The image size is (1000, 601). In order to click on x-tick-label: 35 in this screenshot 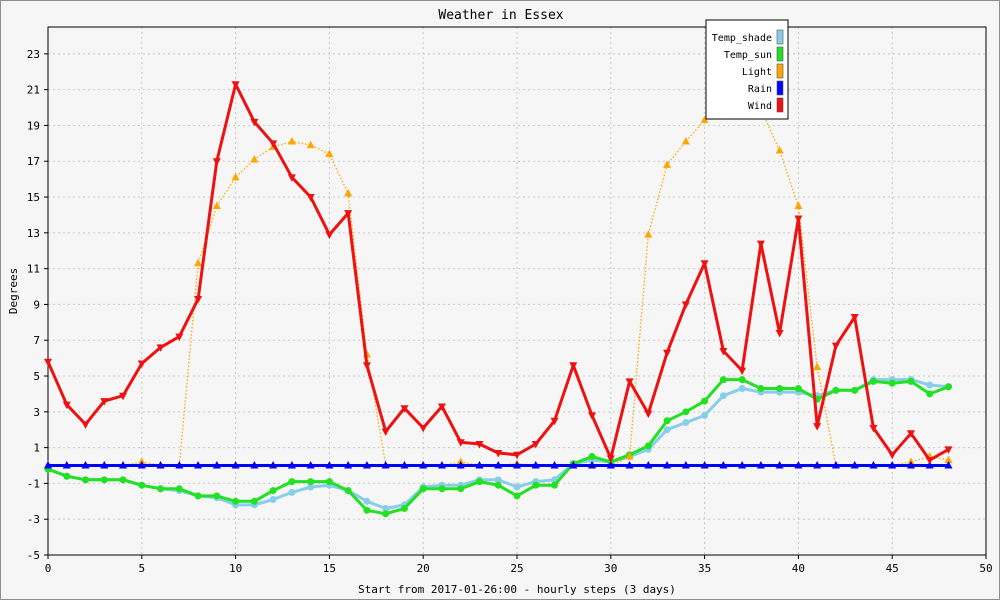, I will do `click(704, 568)`.